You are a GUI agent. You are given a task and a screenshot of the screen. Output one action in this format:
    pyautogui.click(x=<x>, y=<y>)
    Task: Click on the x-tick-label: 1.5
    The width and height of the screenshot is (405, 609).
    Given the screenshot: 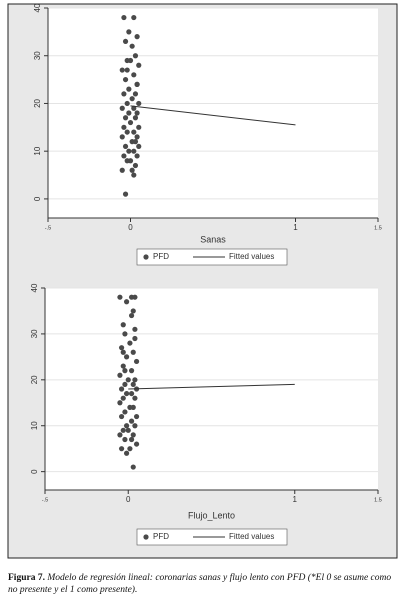 What is the action you would take?
    pyautogui.click(x=378, y=500)
    